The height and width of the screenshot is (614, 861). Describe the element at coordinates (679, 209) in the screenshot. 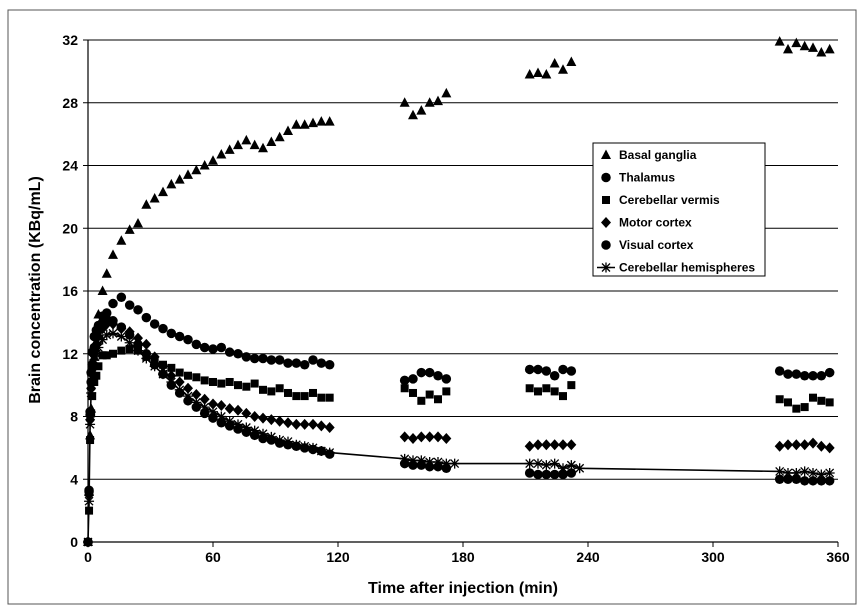

I see `legend-box` at that location.